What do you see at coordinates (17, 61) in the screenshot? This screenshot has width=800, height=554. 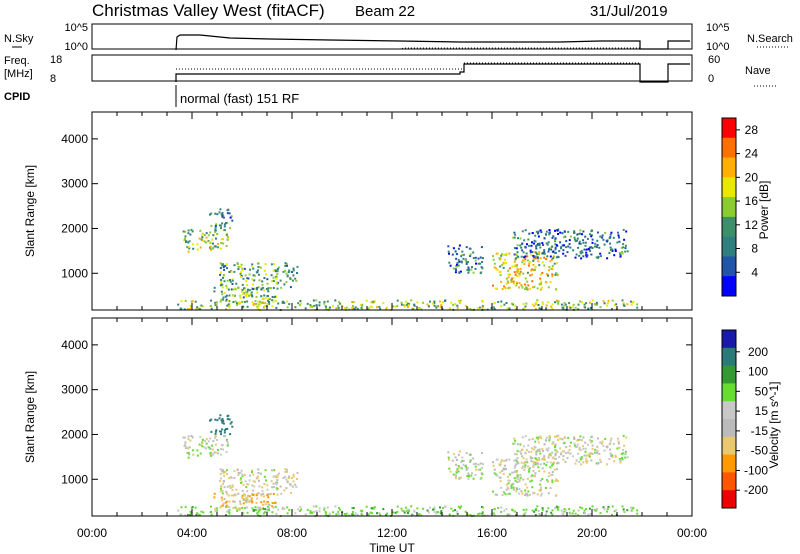 I see `freq-label-line1: Freq.` at bounding box center [17, 61].